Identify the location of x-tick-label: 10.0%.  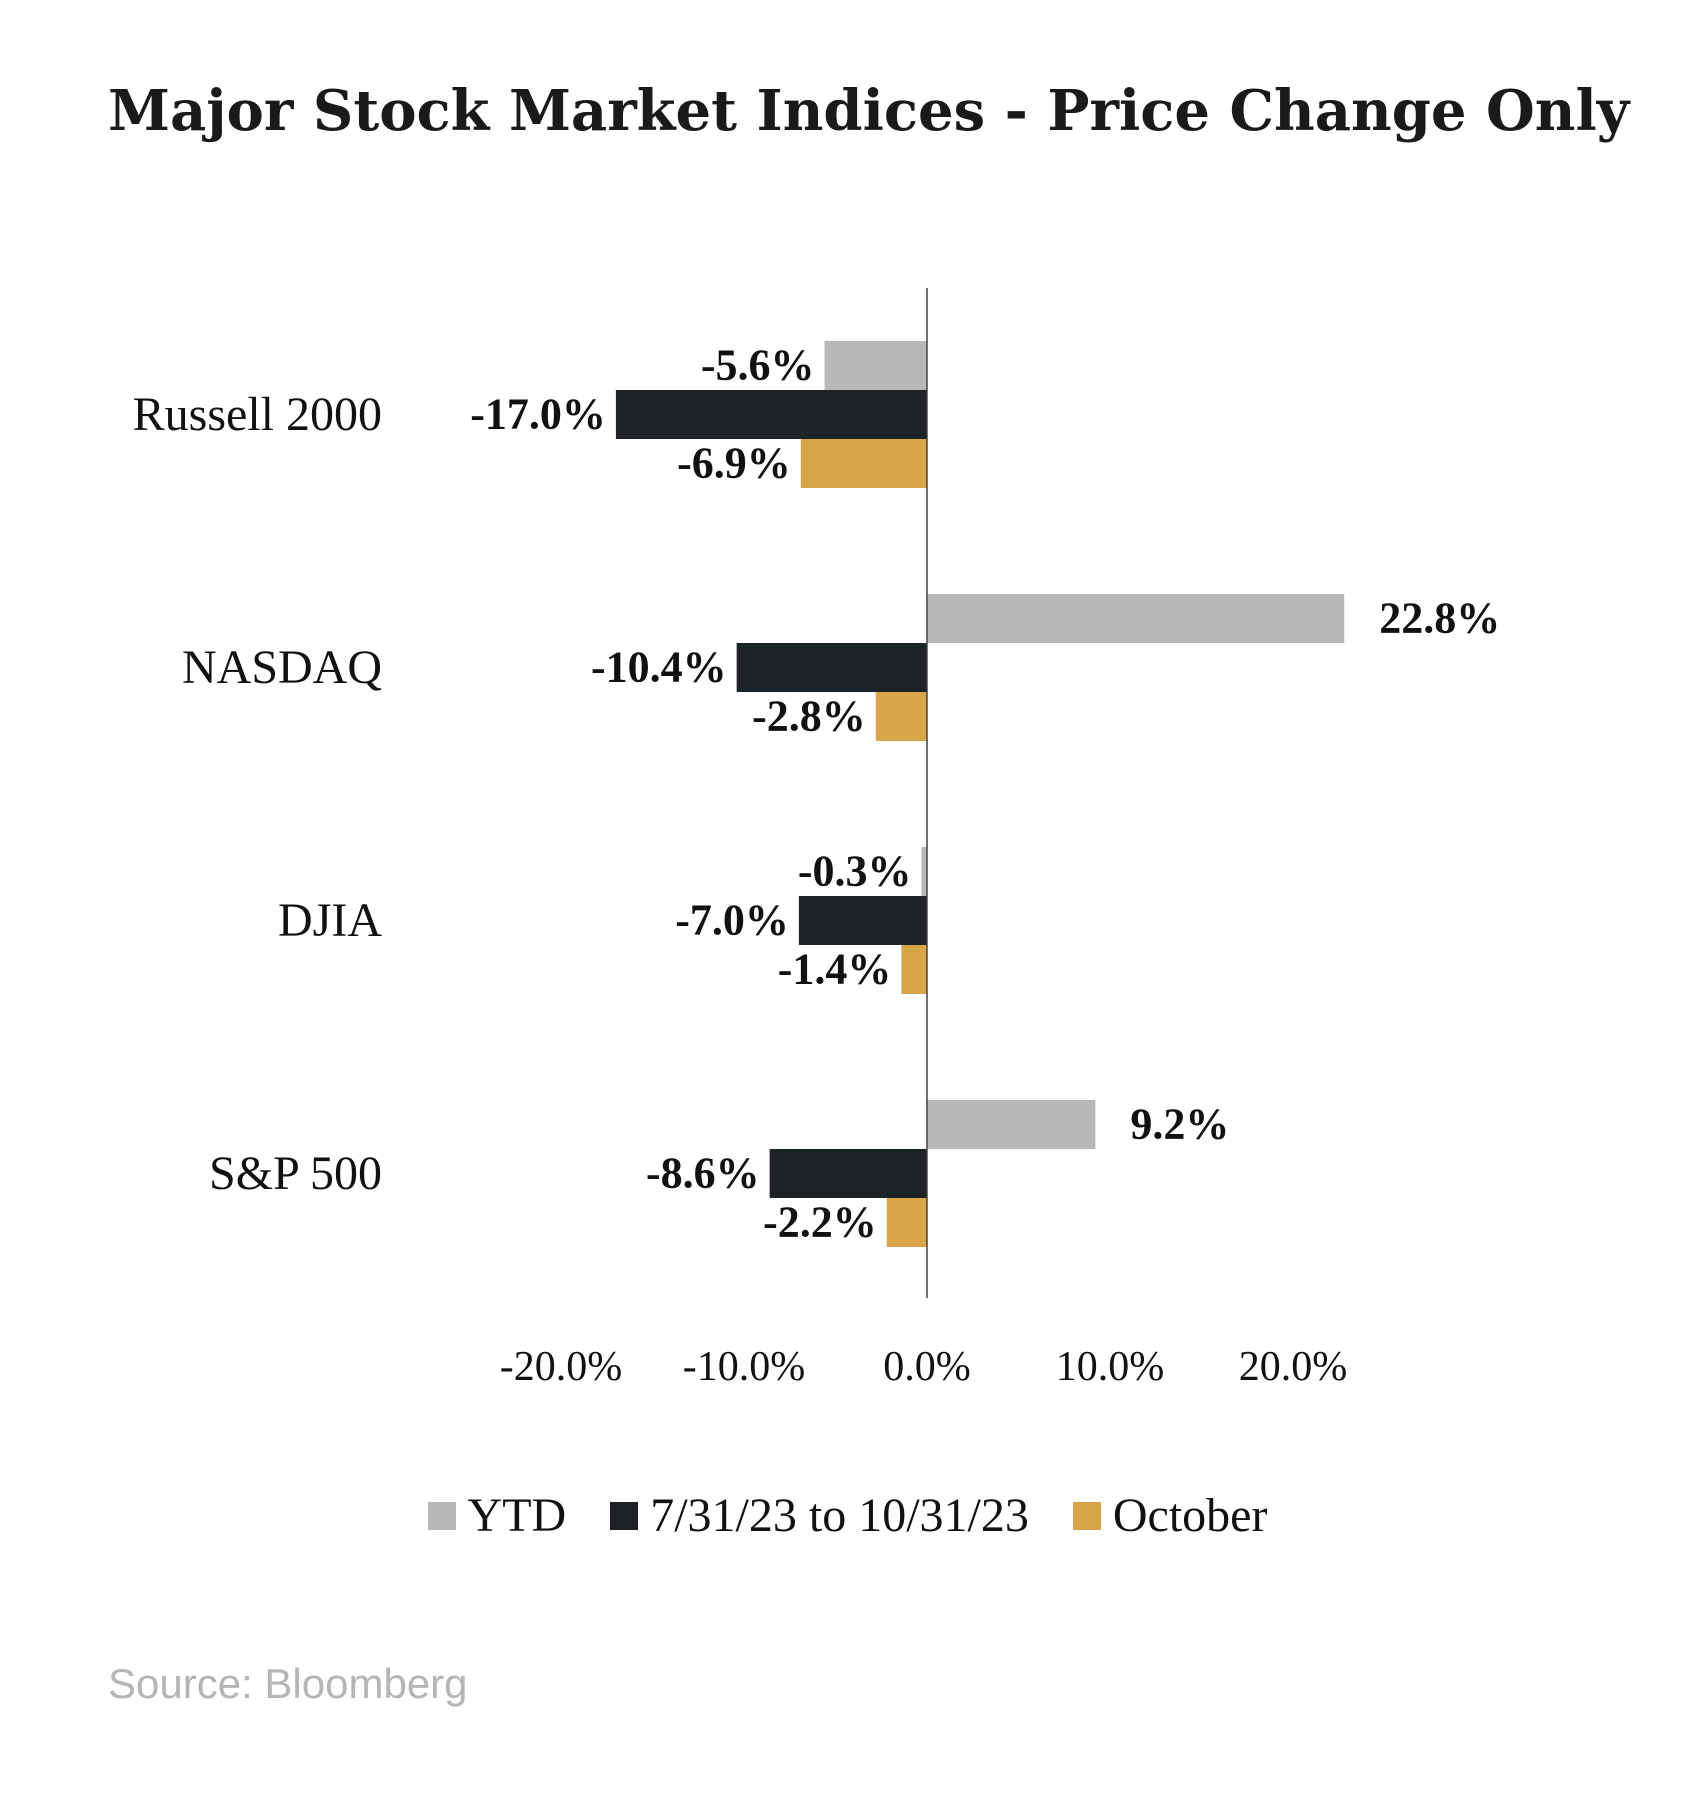
(1110, 1367).